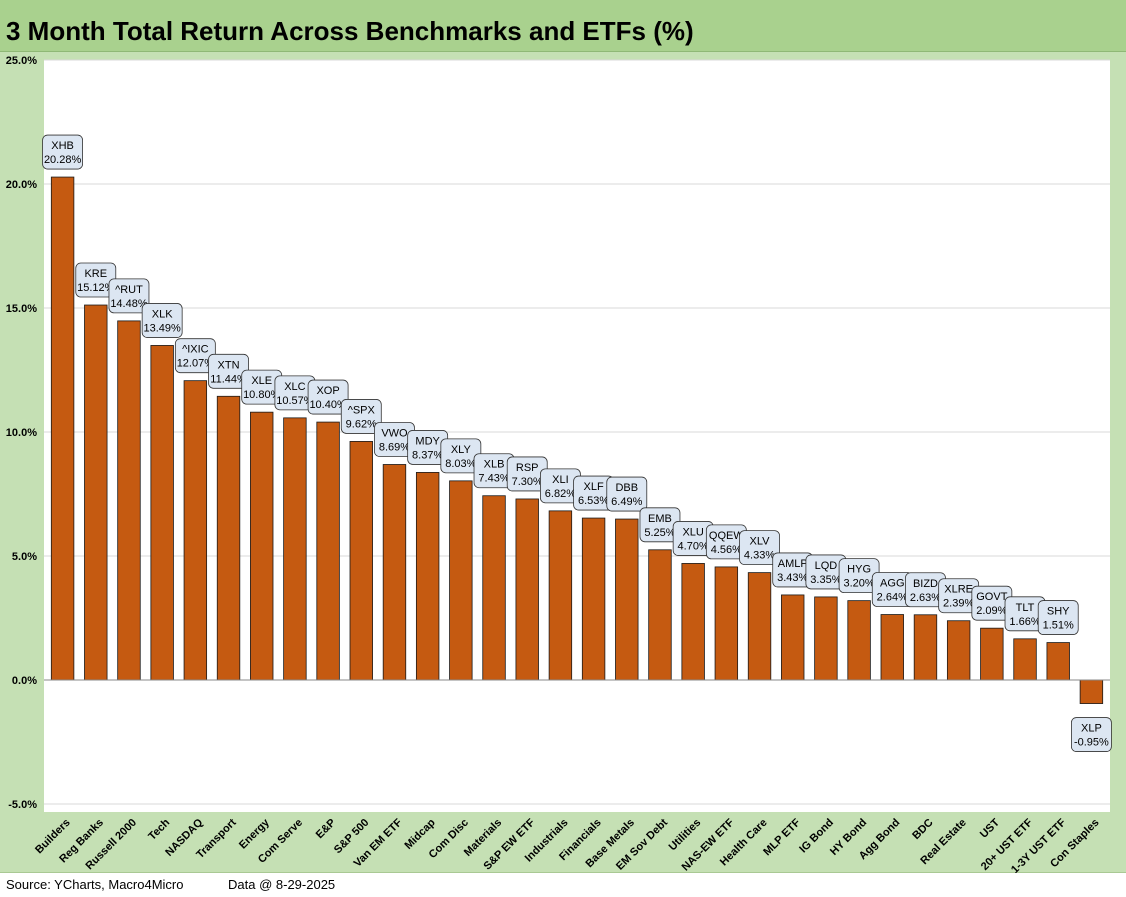  I want to click on data-label-ticker: XLY, so click(461, 450).